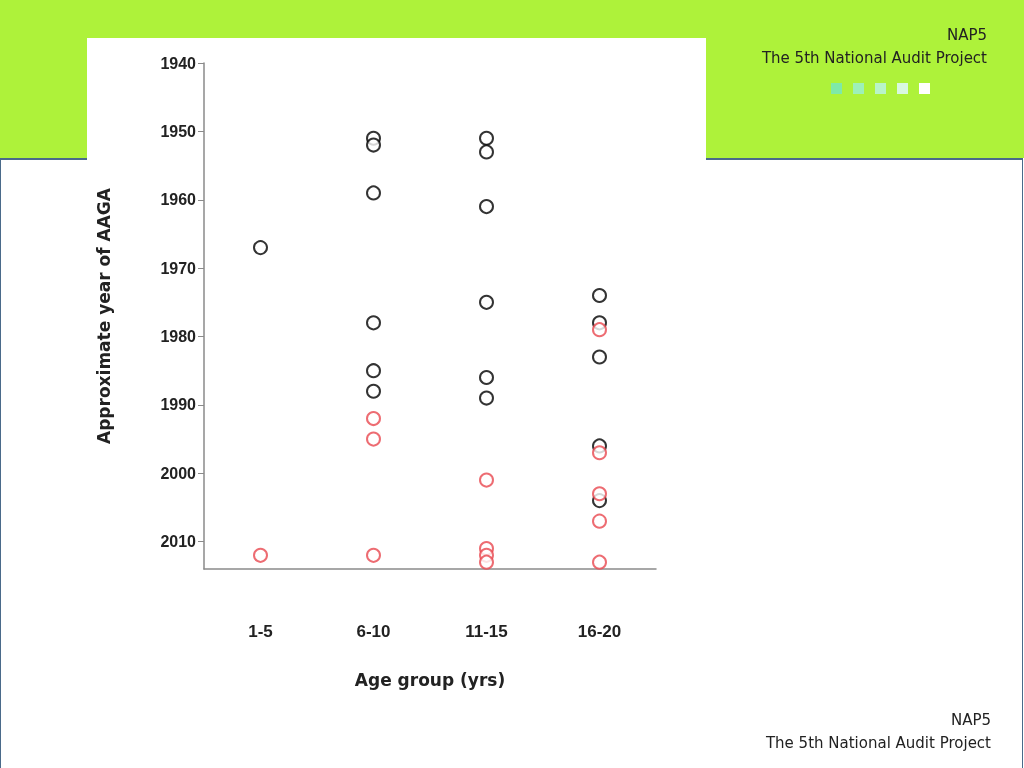  Describe the element at coordinates (178, 268) in the screenshot. I see `y-tick-label: 1970` at that location.